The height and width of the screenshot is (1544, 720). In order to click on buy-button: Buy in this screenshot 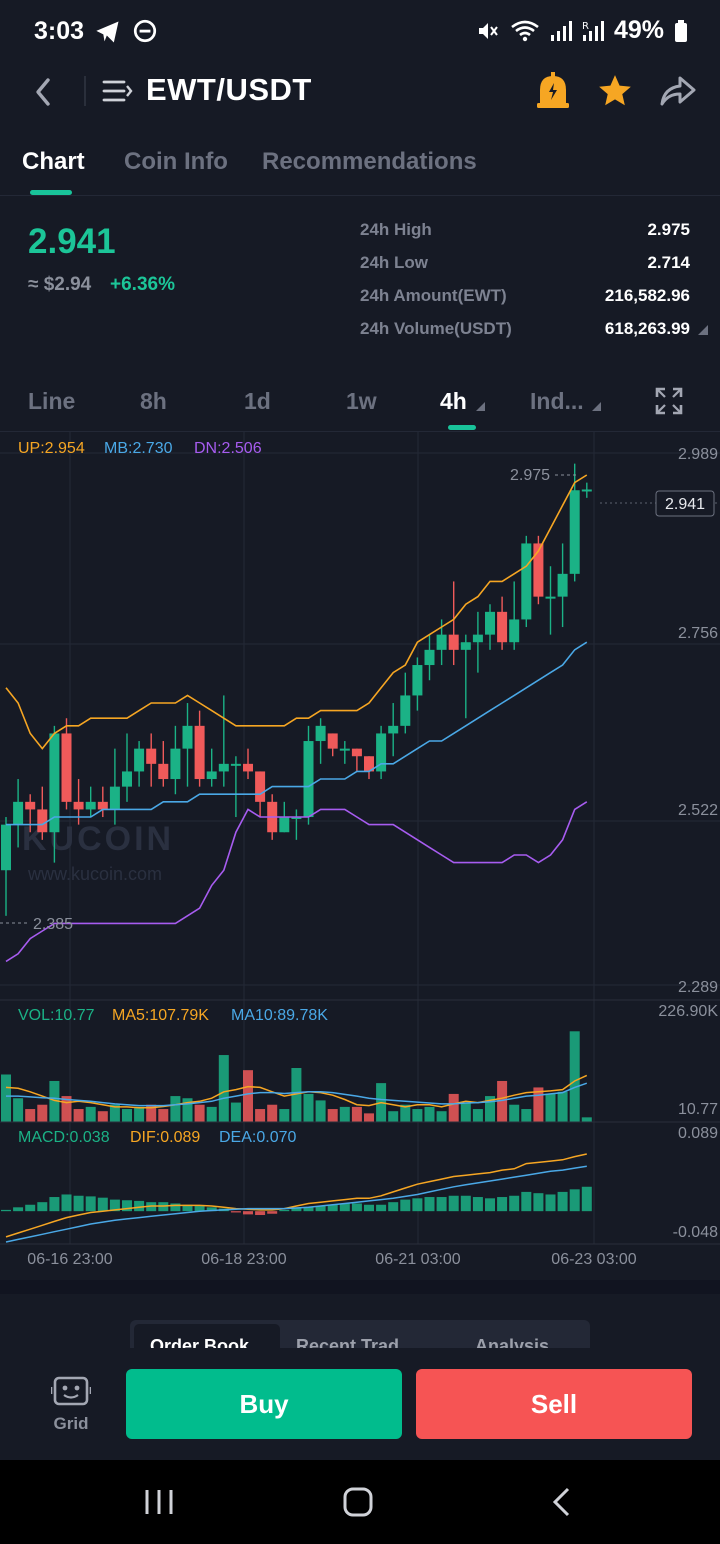, I will do `click(264, 1404)`.